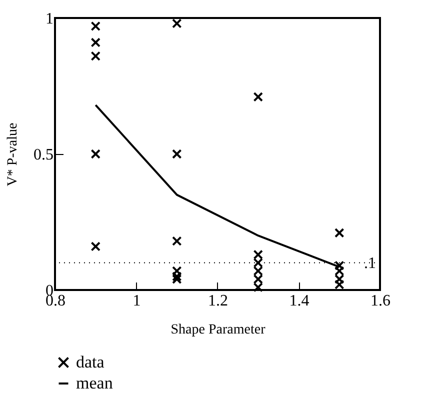 The width and height of the screenshot is (435, 414). Describe the element at coordinates (380, 301) in the screenshot. I see `x-tick-label: 1.6` at that location.